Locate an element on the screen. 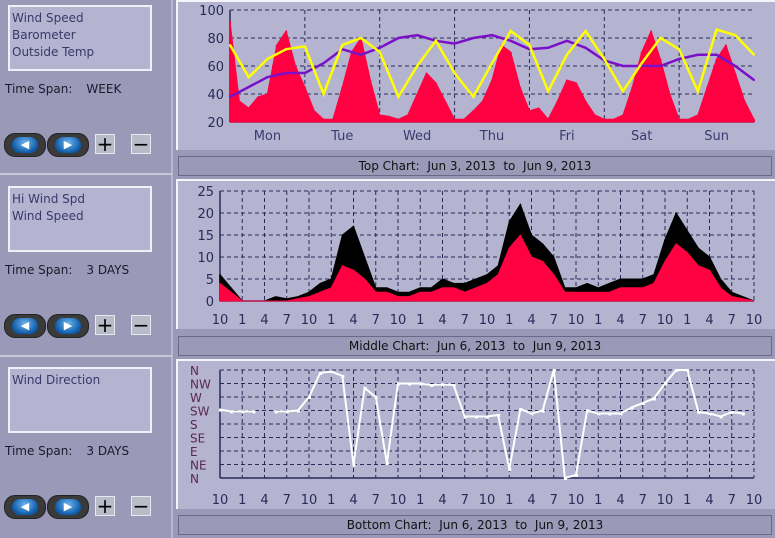 The height and width of the screenshot is (538, 775). x-tick-label: Fri is located at coordinates (567, 136).